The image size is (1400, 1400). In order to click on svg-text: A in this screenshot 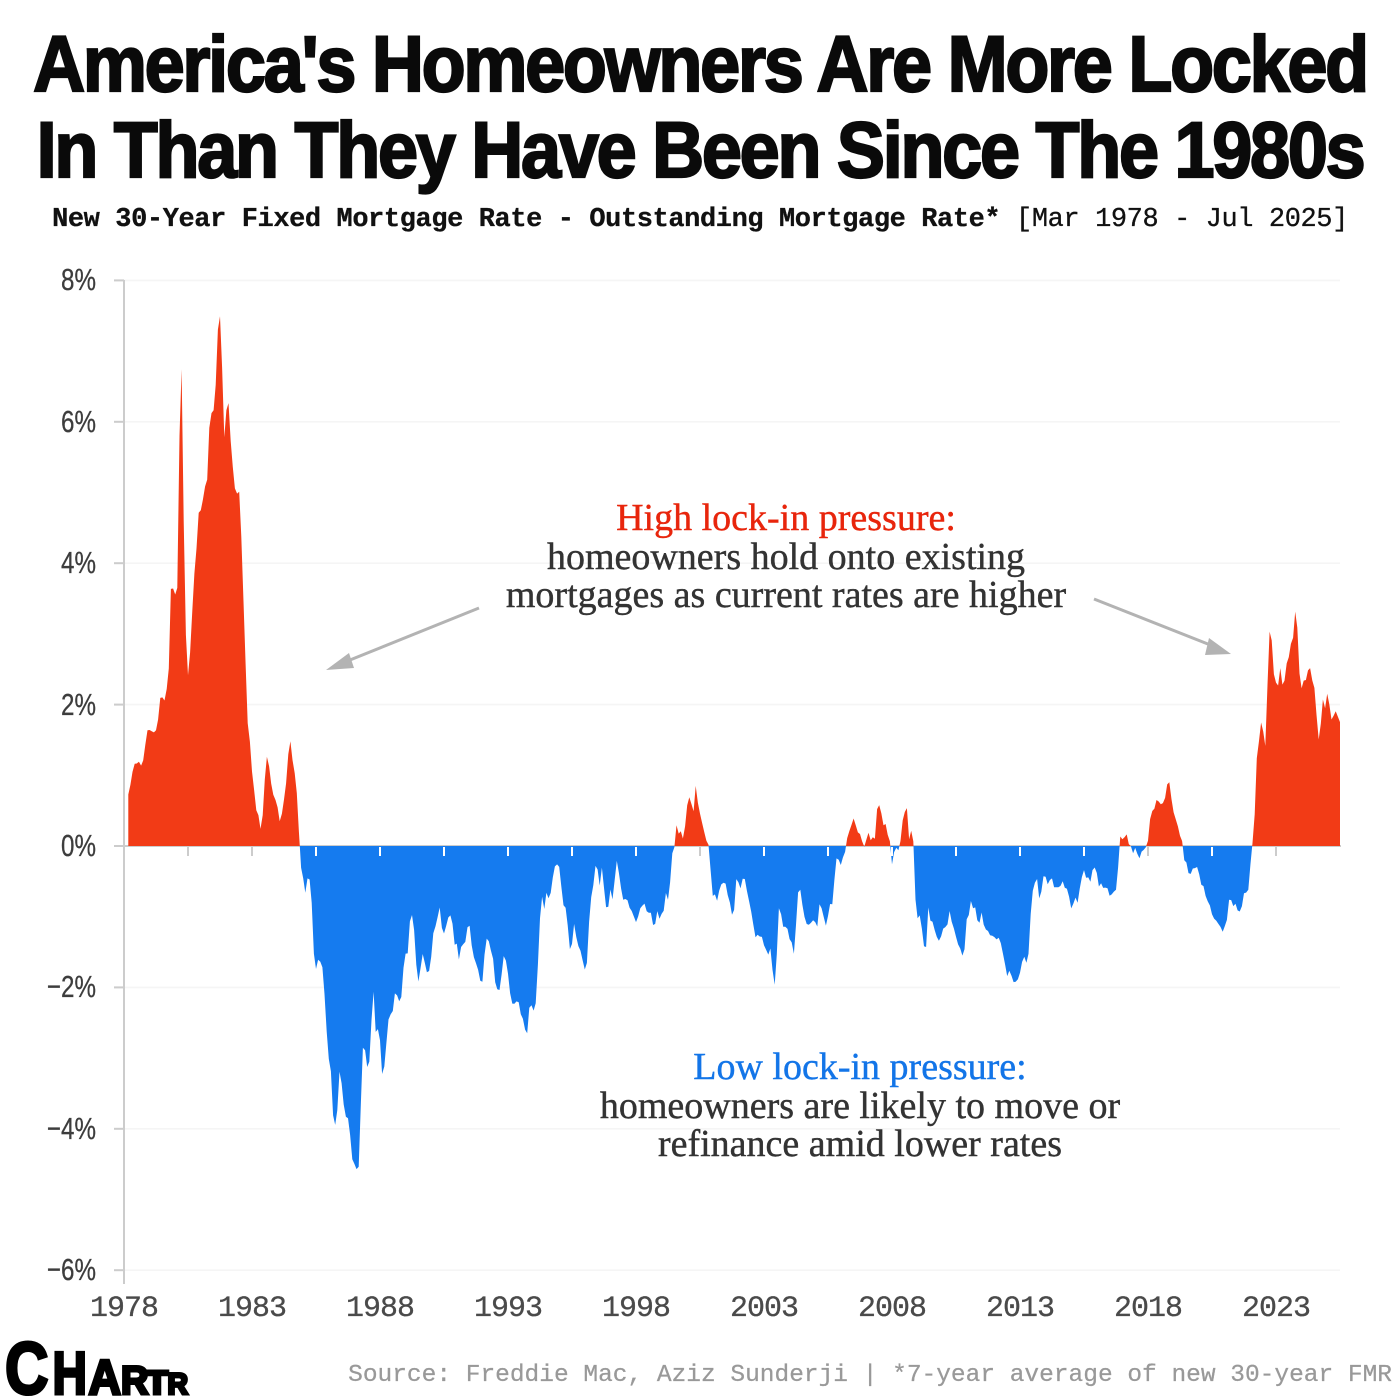, I will do `click(105, 1375)`.